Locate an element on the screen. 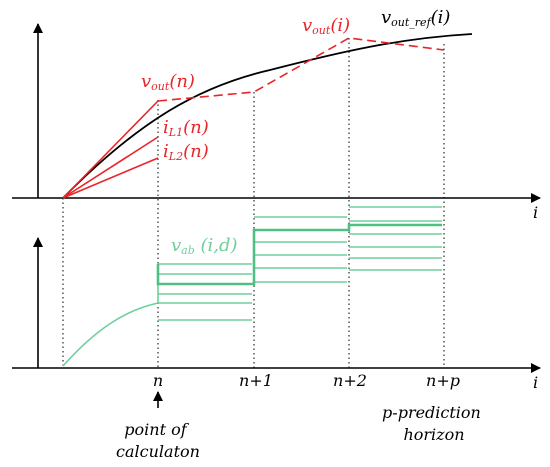 The image size is (550, 467). point-of-calculation-label: point of calculaton is located at coordinates (158, 440).